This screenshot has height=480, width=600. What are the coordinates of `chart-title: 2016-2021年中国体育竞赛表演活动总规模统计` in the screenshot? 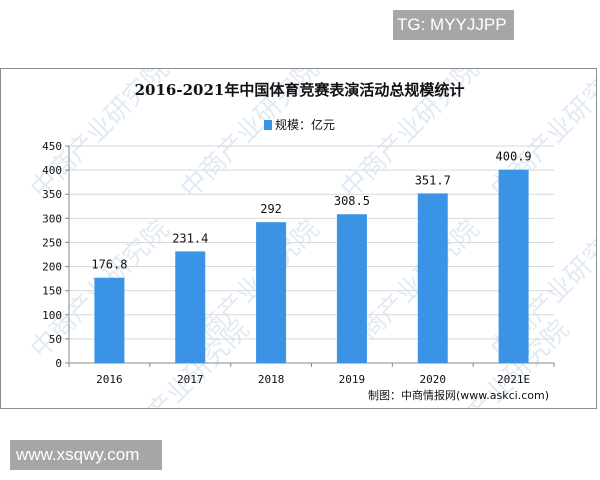 It's located at (299, 90).